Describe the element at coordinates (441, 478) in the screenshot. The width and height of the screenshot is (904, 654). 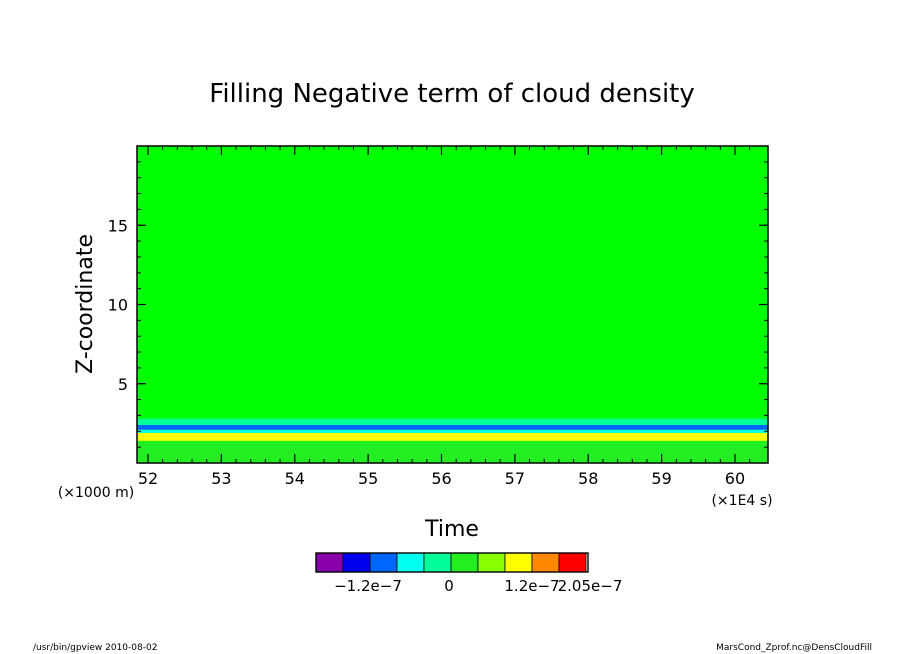
I see `x-tick-label: 56` at that location.